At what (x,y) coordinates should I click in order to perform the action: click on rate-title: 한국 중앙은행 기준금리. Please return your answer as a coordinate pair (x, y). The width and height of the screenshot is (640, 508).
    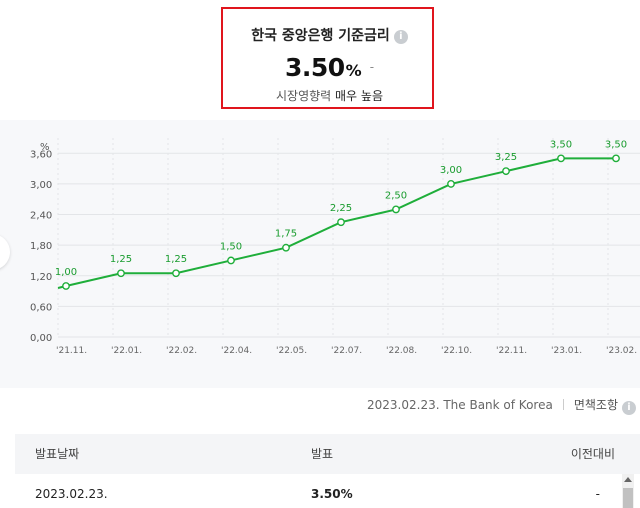
    Looking at the image, I should click on (320, 36).